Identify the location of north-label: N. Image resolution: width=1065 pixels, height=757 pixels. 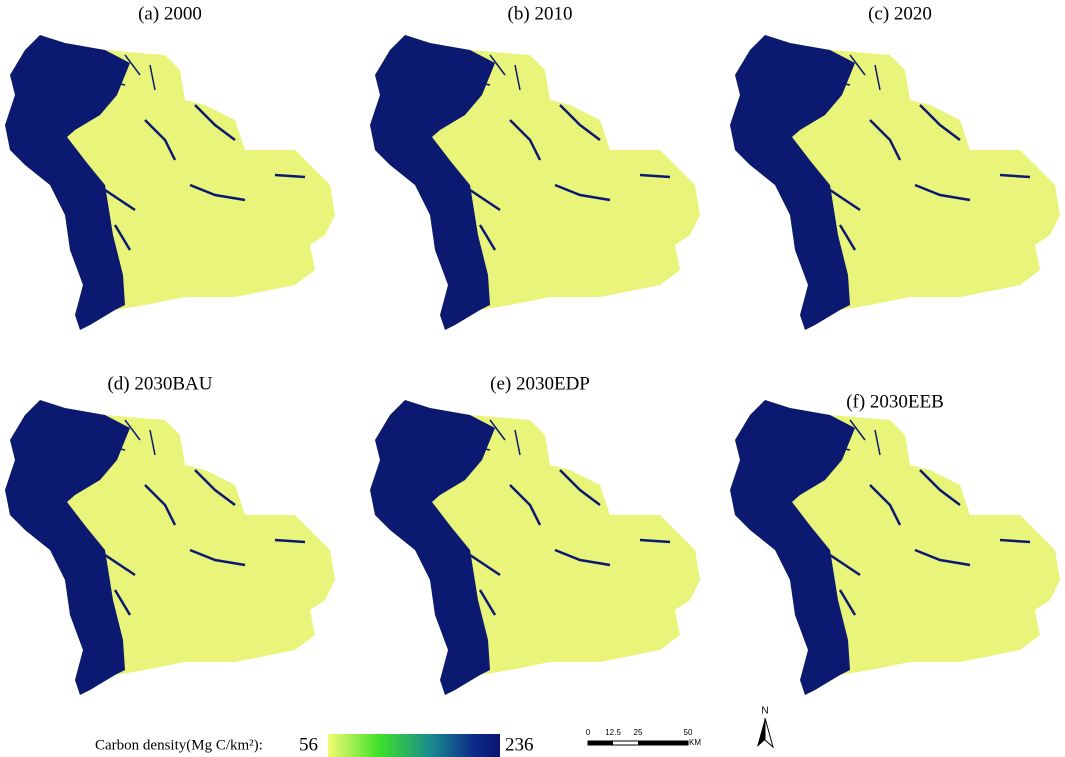
(764, 711).